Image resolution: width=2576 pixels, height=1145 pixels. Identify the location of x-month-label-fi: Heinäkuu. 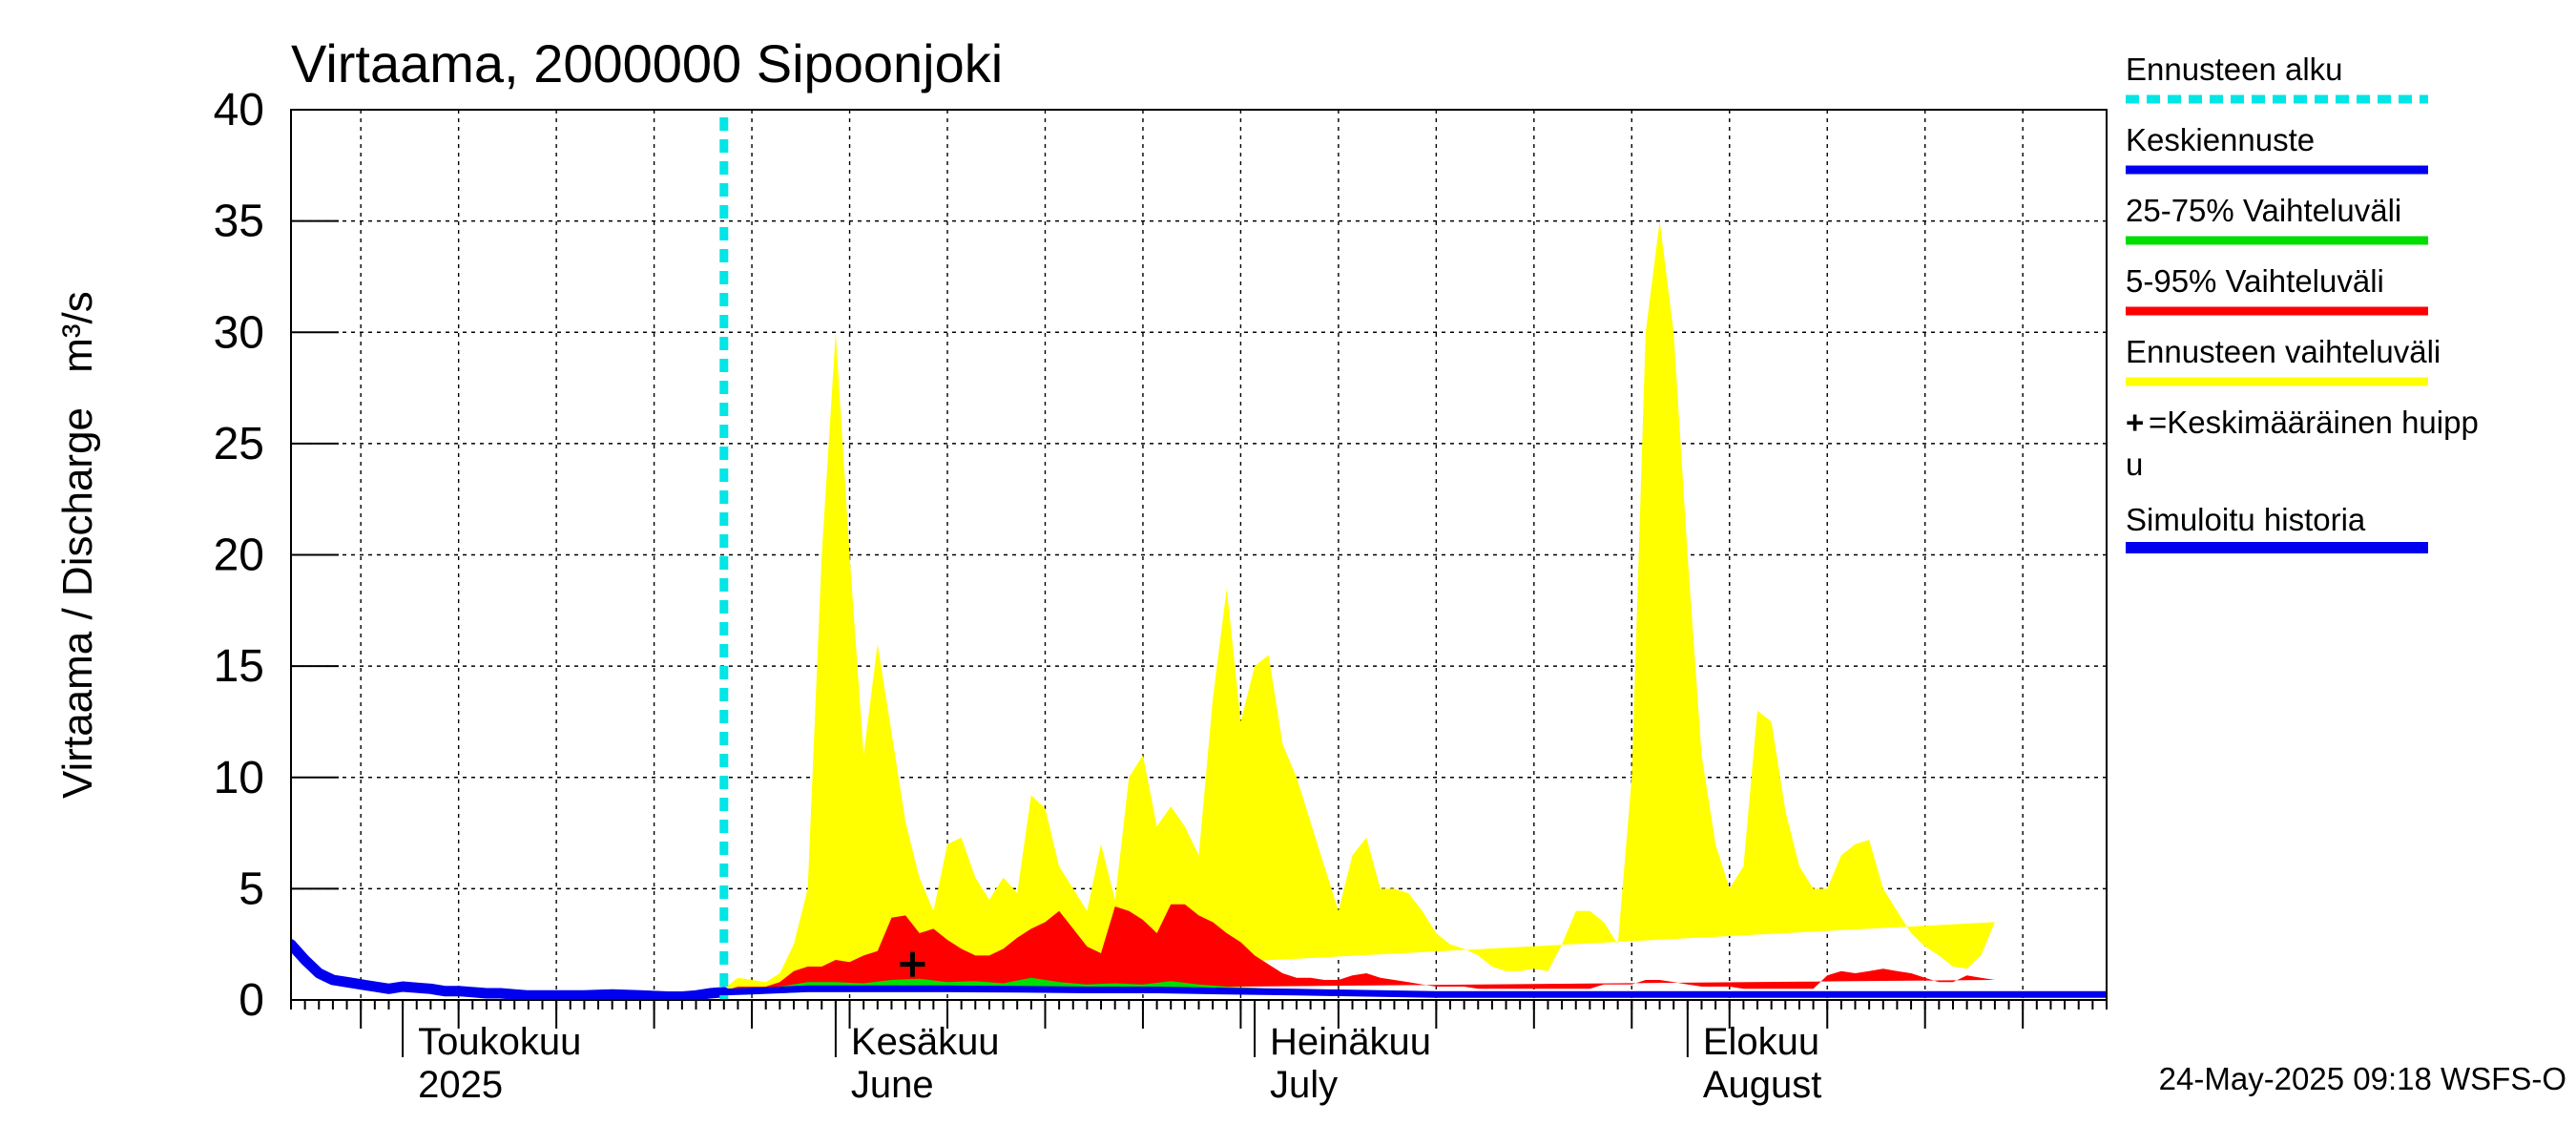
(1350, 1042).